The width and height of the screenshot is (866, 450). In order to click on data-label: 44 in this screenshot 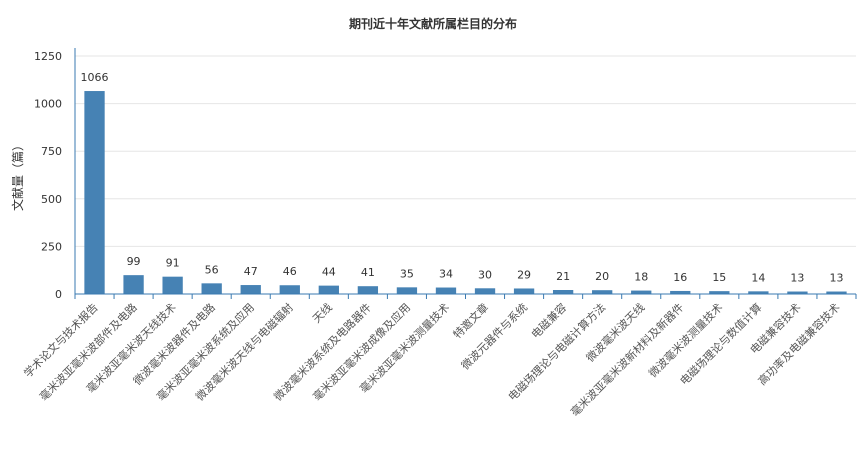, I will do `click(329, 272)`.